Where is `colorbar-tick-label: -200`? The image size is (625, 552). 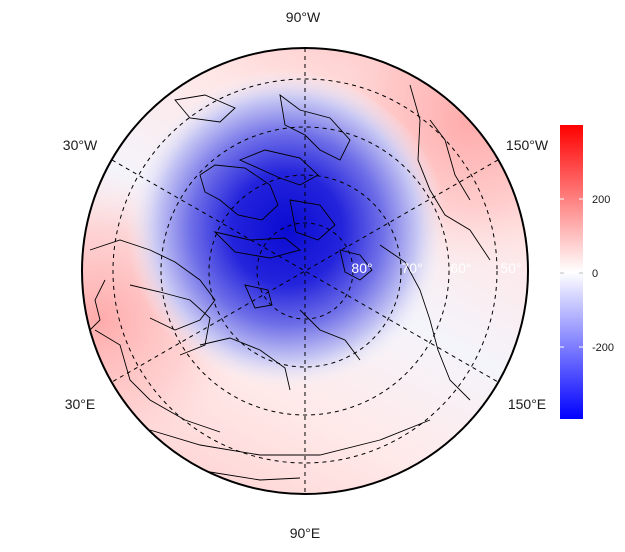 colorbar-tick-label: -200 is located at coordinates (603, 348).